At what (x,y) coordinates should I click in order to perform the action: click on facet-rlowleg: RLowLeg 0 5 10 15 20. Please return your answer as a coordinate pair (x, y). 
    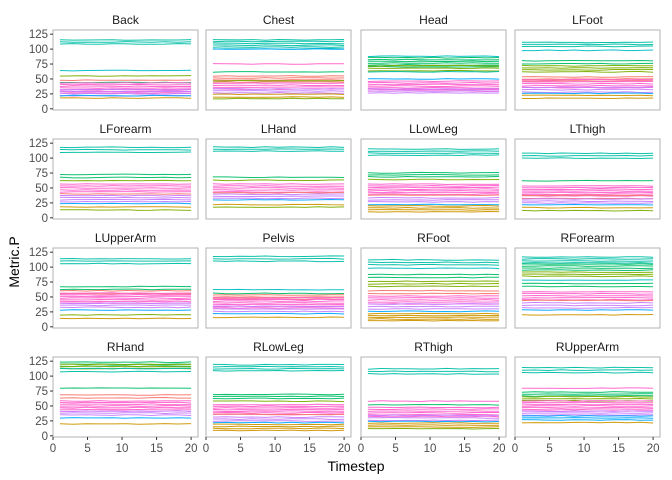
    Looking at the image, I should click on (277, 397).